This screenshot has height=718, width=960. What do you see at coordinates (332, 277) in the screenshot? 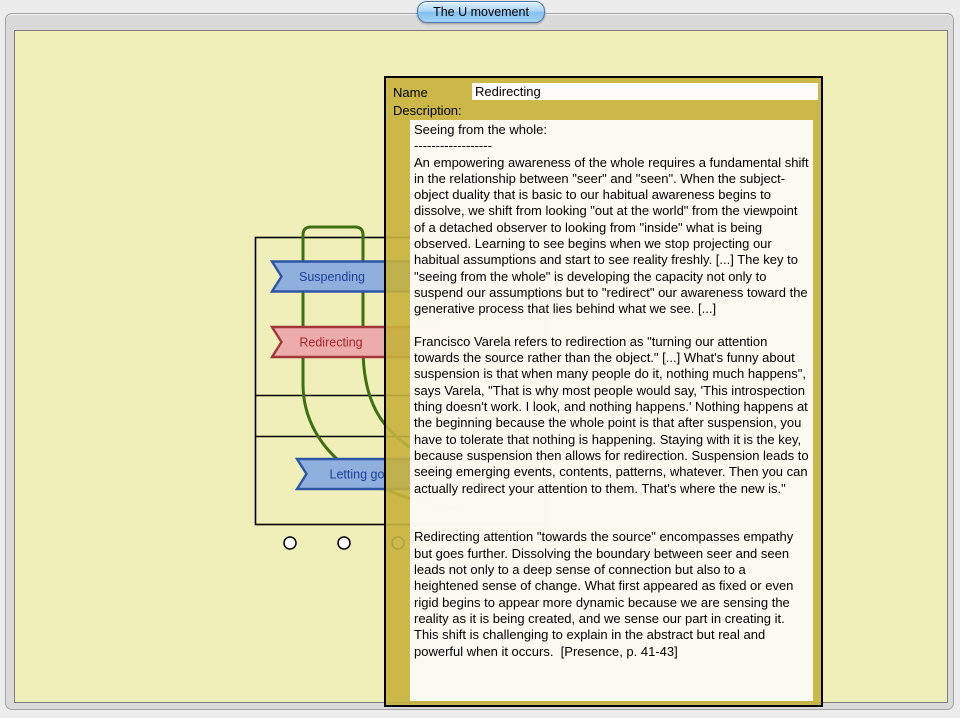
I see `banner-suspending-label: Suspending` at bounding box center [332, 277].